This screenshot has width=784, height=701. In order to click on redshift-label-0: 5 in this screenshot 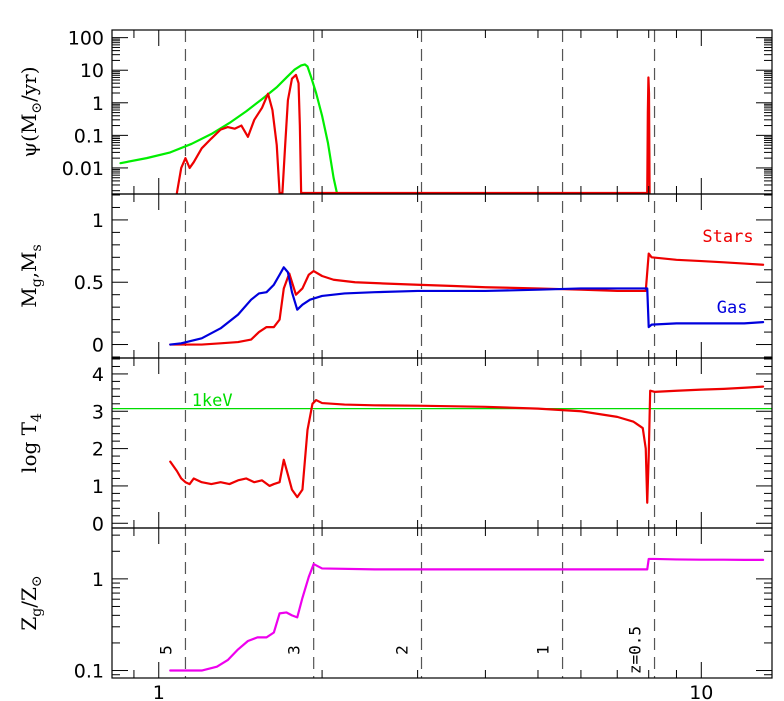, I will do `click(165, 650)`.